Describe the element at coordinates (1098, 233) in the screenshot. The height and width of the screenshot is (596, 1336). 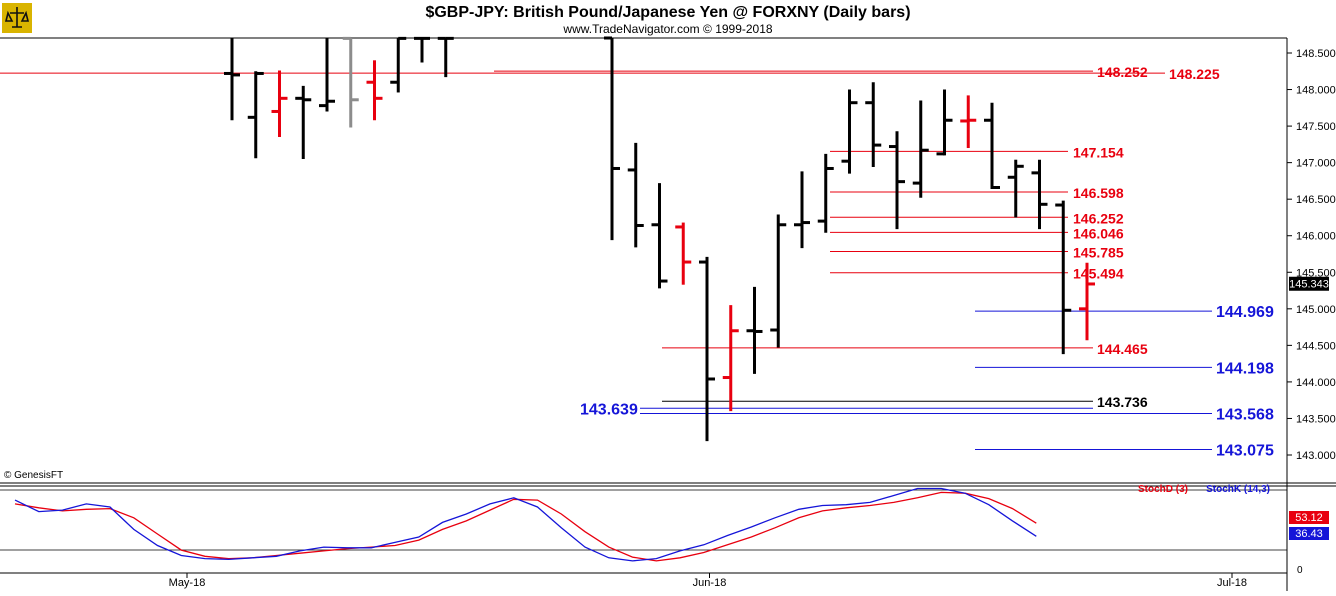
I see `level-label: 146.046` at that location.